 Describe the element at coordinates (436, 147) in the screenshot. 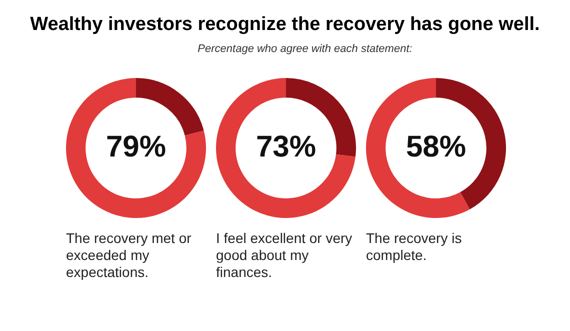

I see `data-label: 58%` at that location.